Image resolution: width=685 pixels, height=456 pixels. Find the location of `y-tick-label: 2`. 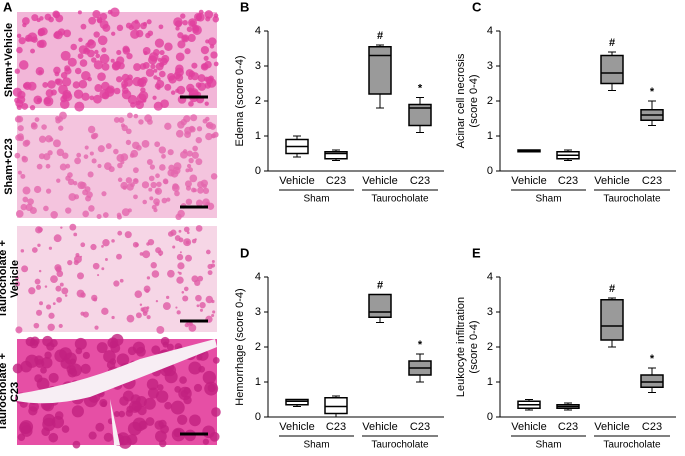

y-tick-label: 2 is located at coordinates (258, 101).